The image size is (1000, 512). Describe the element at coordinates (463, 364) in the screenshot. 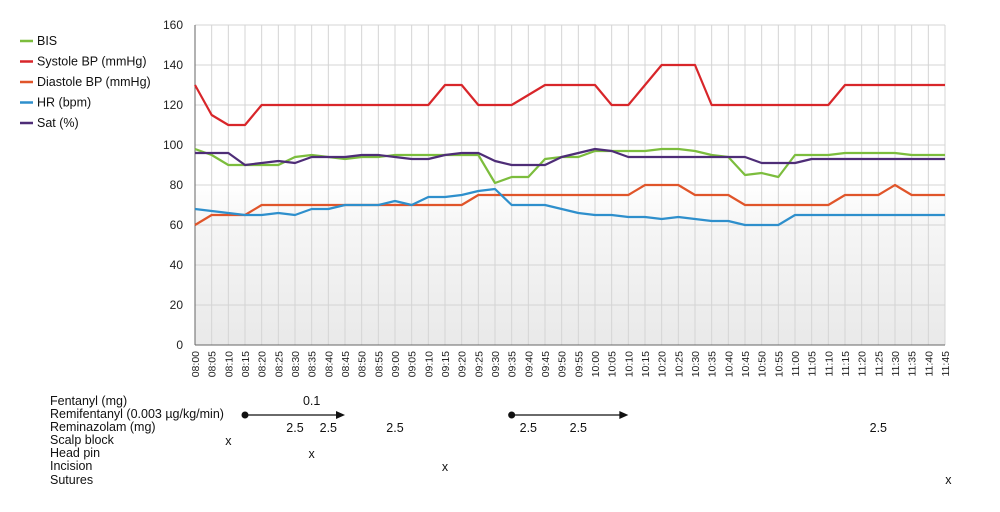

I see `x-tick-label: 09:20` at that location.